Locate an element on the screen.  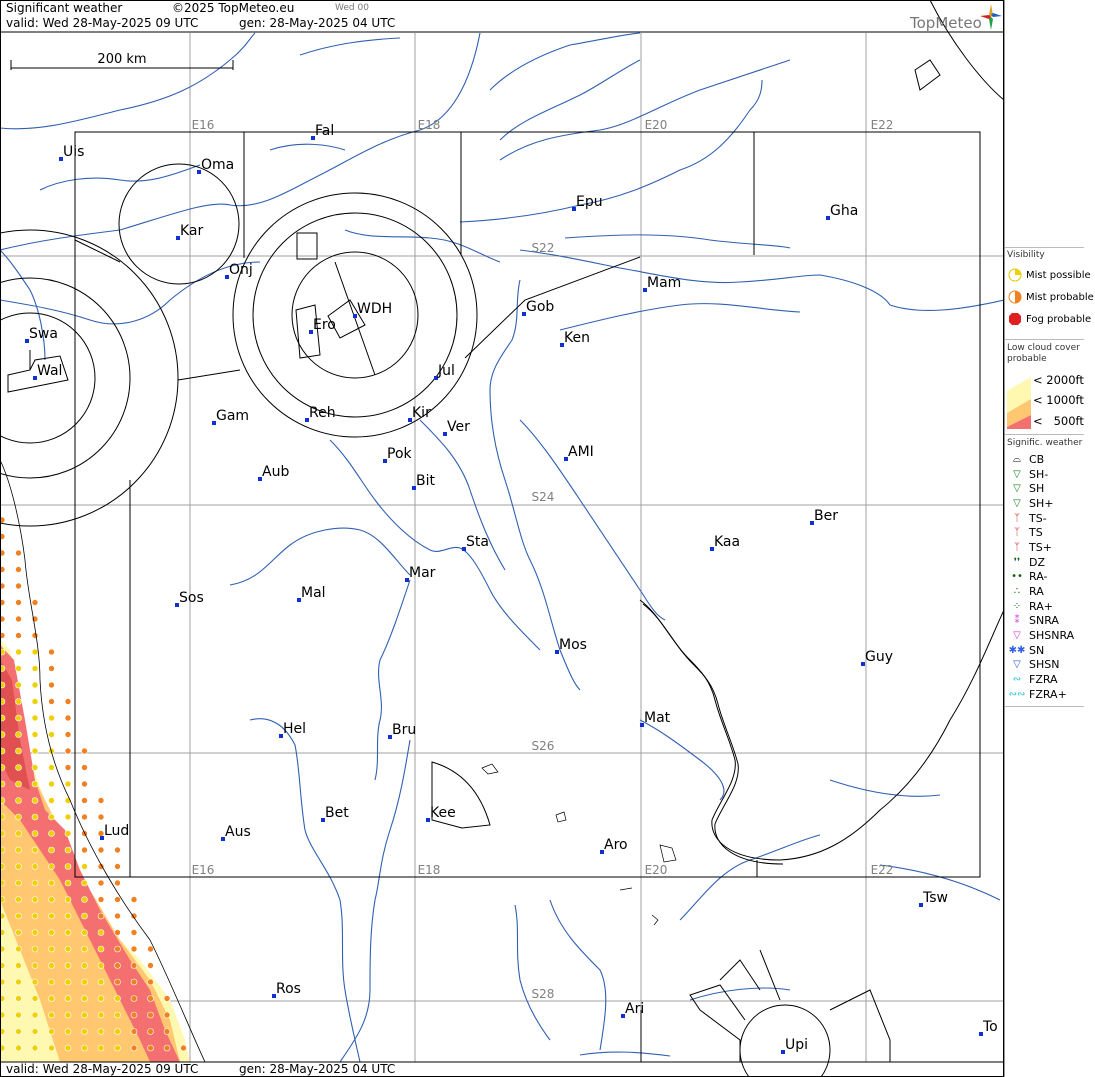
snow-rain-icon: ⁑ is located at coordinates (1017, 621).